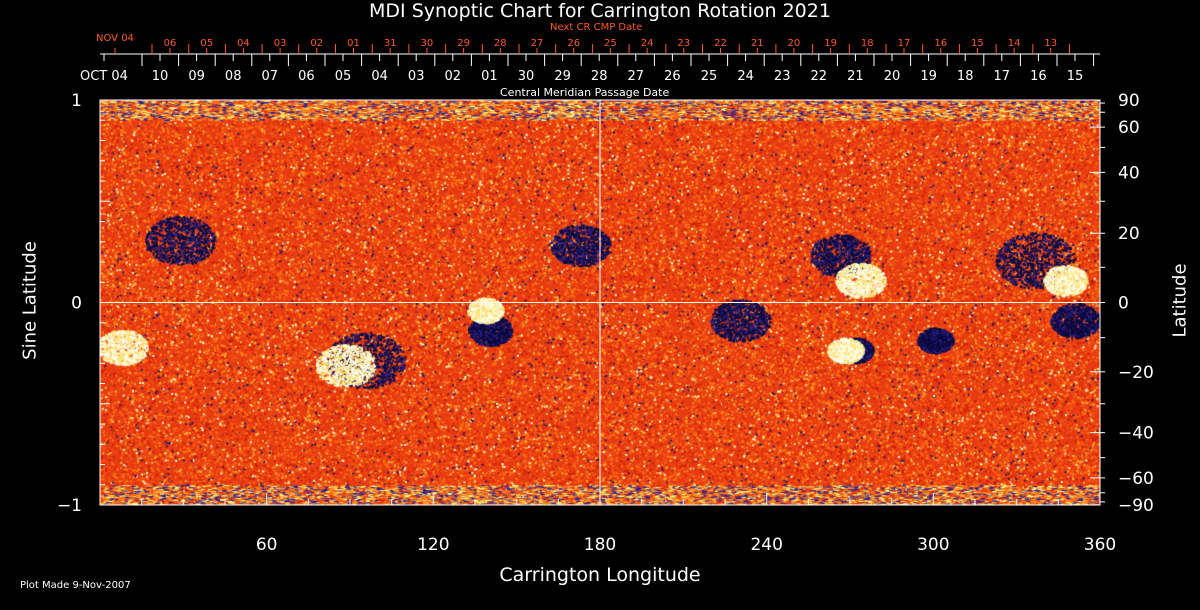 The height and width of the screenshot is (610, 1200). What do you see at coordinates (306, 76) in the screenshot?
I see `cmp-date-label: 06` at bounding box center [306, 76].